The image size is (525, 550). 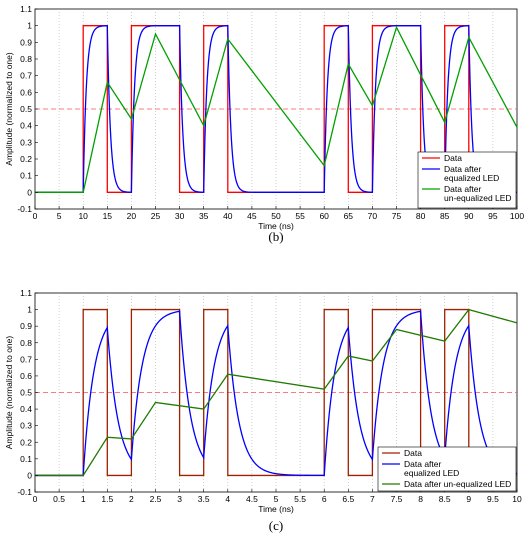 I want to click on x-axis-label-c: Time (ns), so click(x=276, y=509).